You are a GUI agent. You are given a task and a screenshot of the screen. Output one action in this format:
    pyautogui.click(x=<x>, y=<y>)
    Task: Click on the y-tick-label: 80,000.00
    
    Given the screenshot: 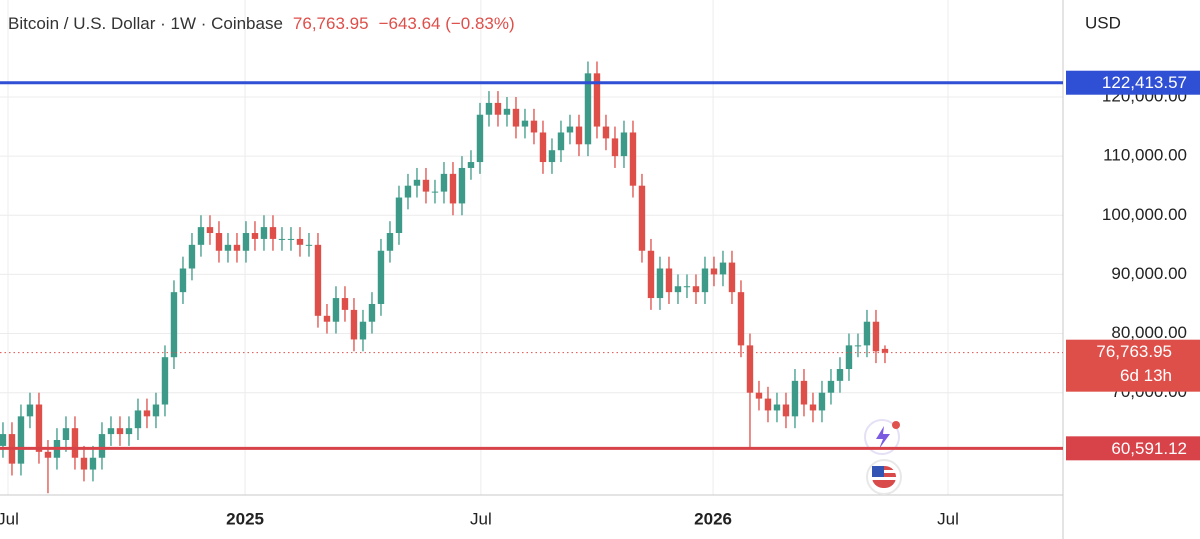 What is the action you would take?
    pyautogui.click(x=1149, y=332)
    